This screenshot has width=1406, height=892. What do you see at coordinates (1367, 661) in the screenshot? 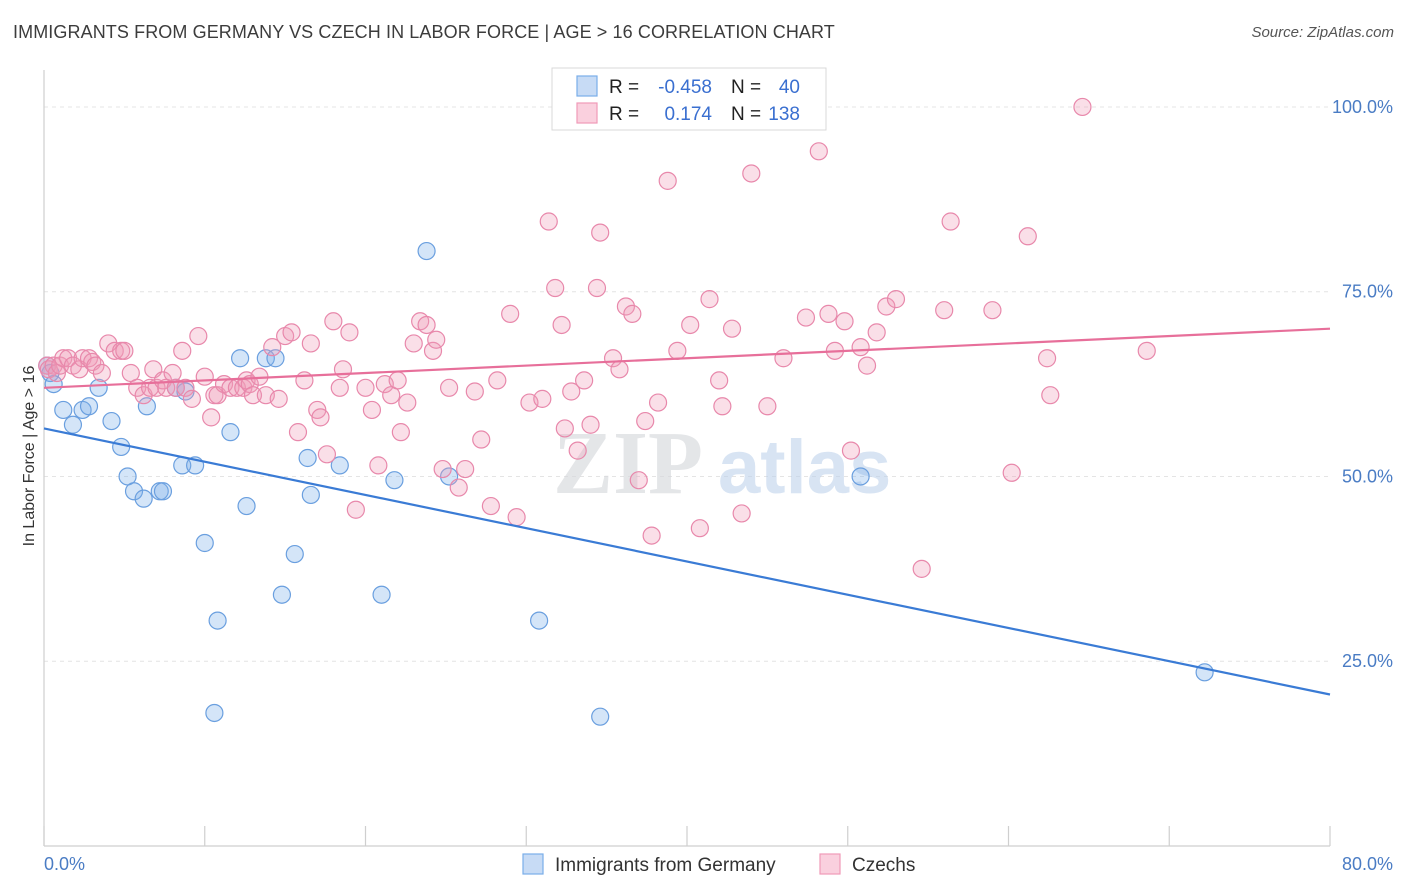
I see `y-tick-label-0: 25.0%` at bounding box center [1367, 661].